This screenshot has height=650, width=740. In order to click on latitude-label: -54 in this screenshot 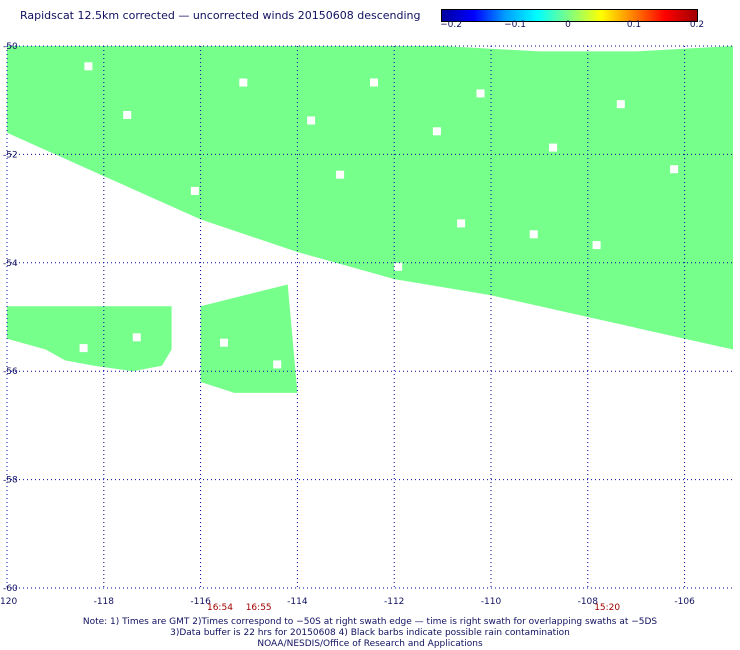, I will do `click(10, 264)`.